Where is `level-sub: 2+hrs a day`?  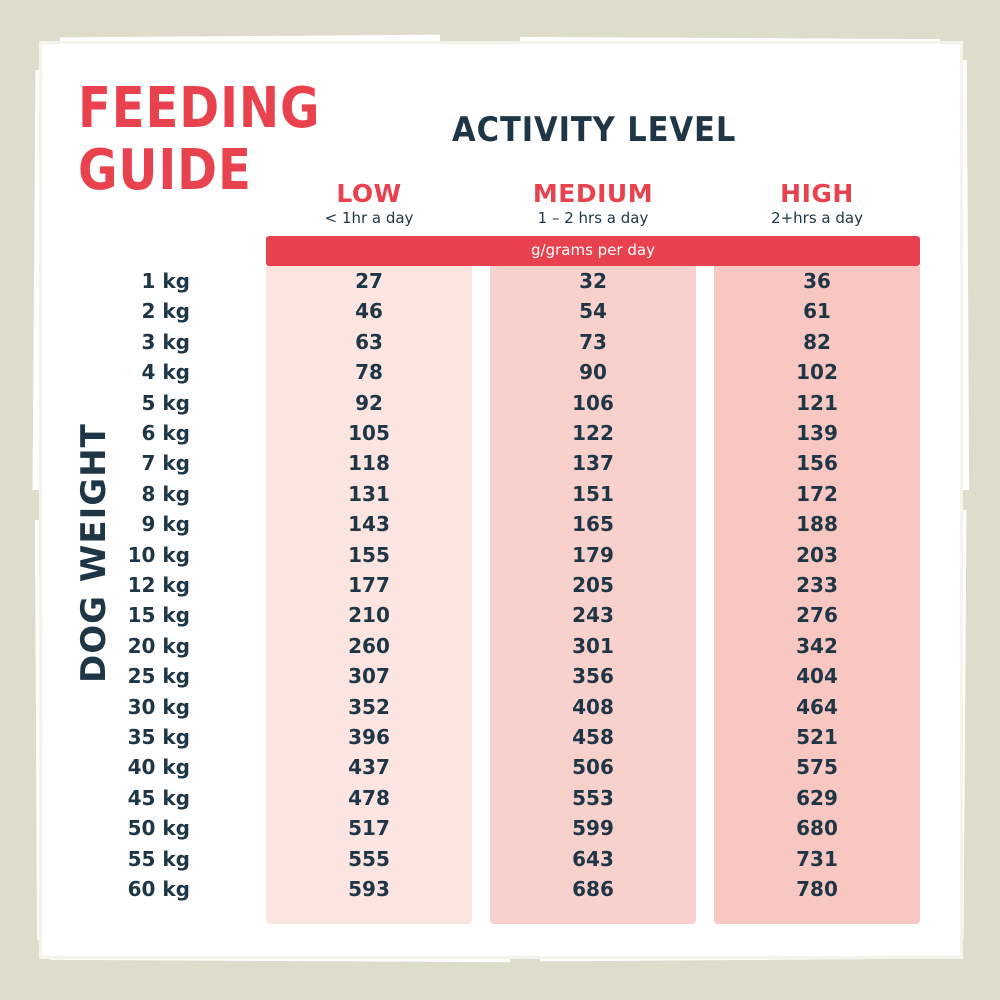 level-sub: 2+hrs a day is located at coordinates (817, 218).